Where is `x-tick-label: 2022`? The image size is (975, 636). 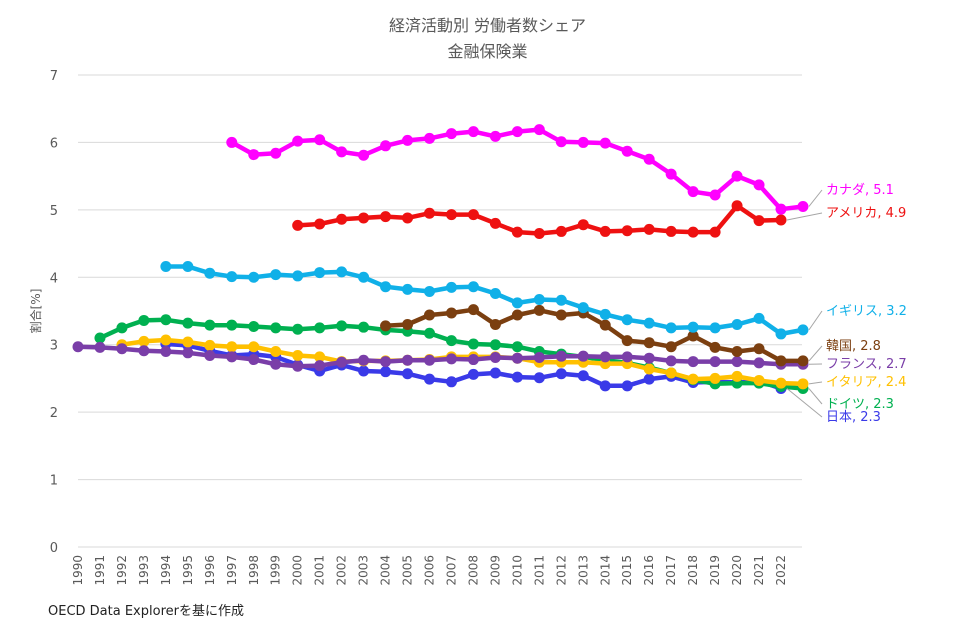
x-tick-label: 2022 is located at coordinates (781, 570).